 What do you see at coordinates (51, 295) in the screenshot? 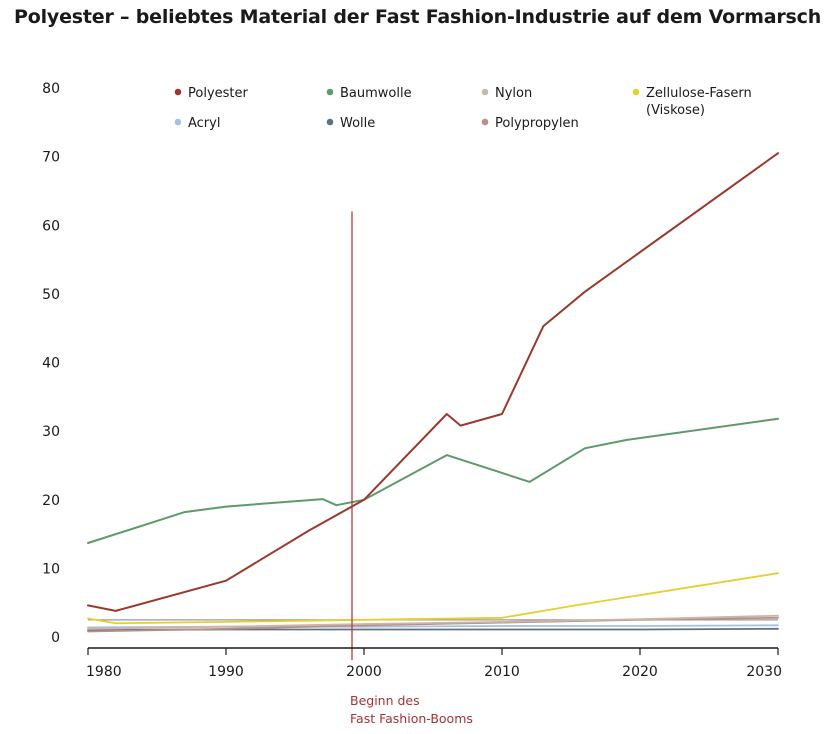
I see `y-tick-label: 50` at bounding box center [51, 295].